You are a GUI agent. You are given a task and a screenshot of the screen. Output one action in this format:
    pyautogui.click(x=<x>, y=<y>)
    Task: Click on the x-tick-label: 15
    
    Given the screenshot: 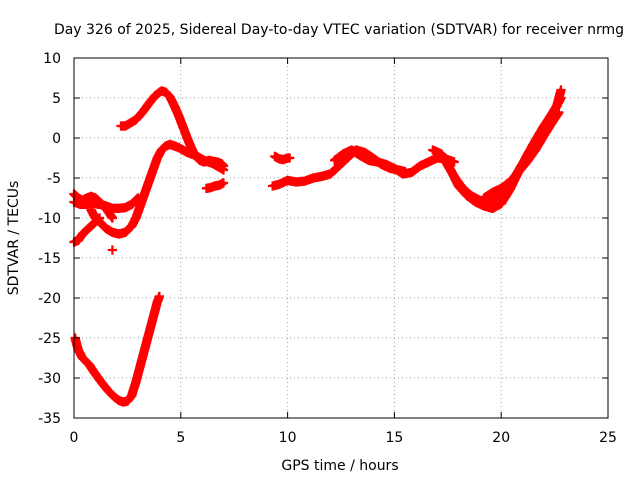 What is the action you would take?
    pyautogui.click(x=394, y=438)
    